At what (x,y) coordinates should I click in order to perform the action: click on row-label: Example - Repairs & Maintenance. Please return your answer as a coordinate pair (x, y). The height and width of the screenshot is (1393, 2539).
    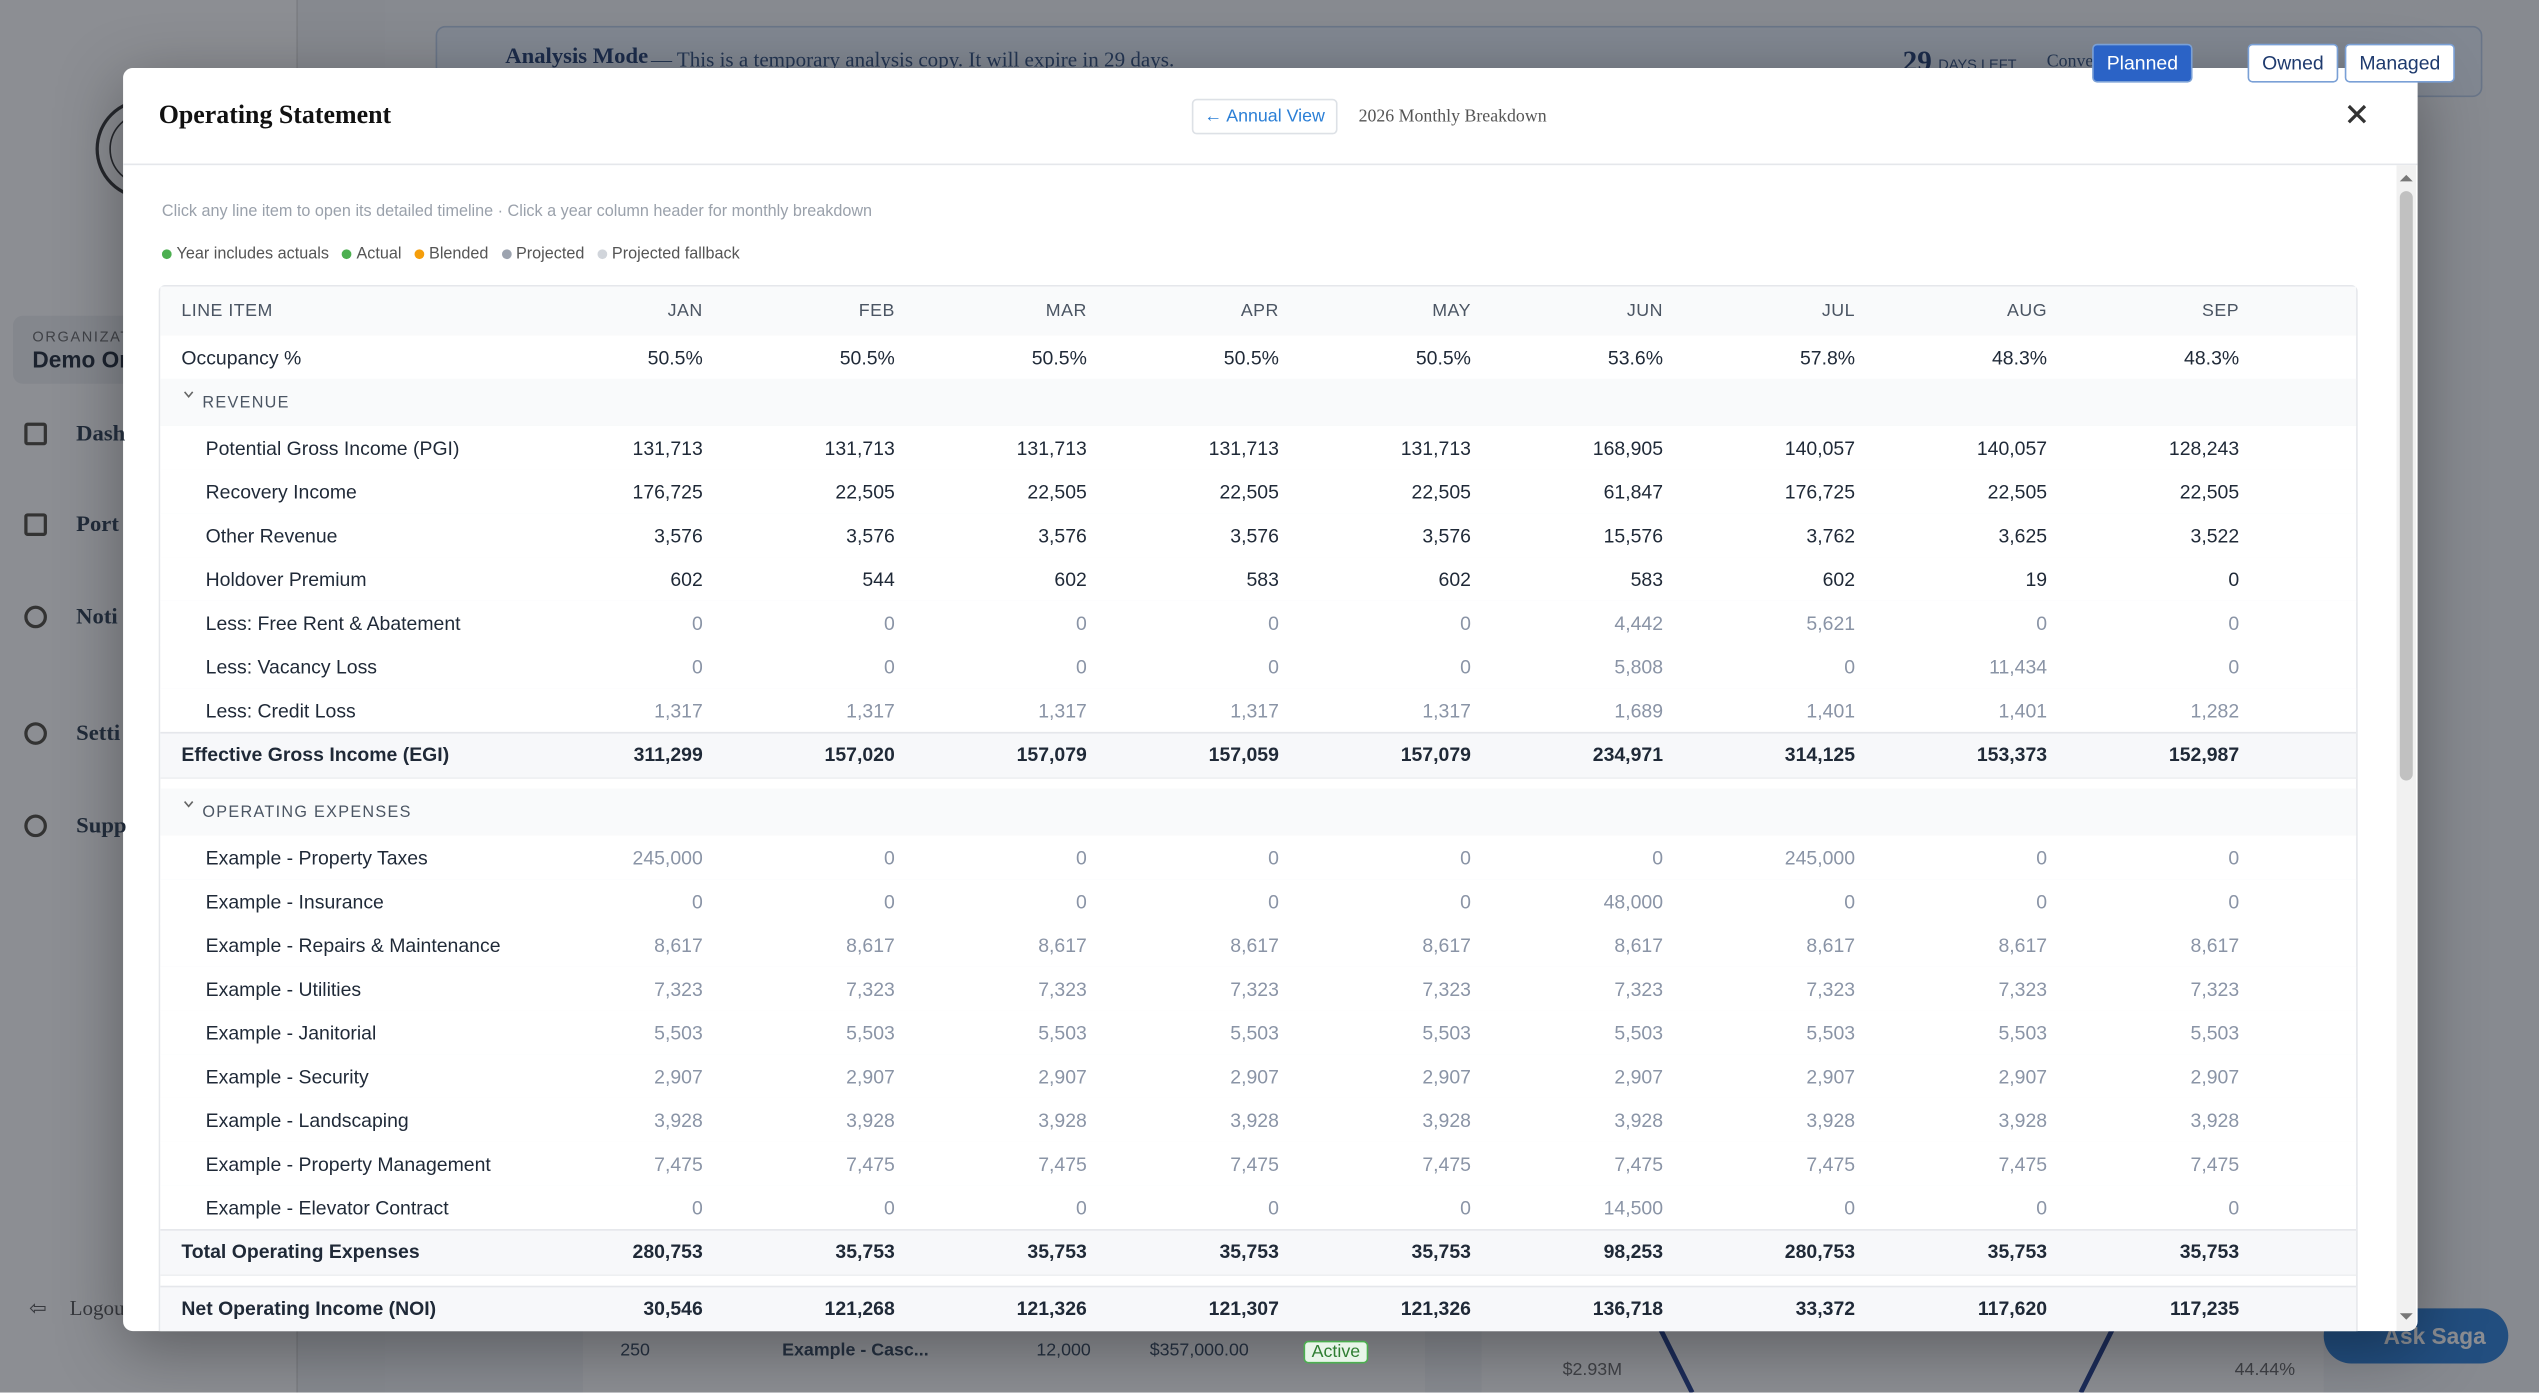
    Looking at the image, I should click on (353, 945).